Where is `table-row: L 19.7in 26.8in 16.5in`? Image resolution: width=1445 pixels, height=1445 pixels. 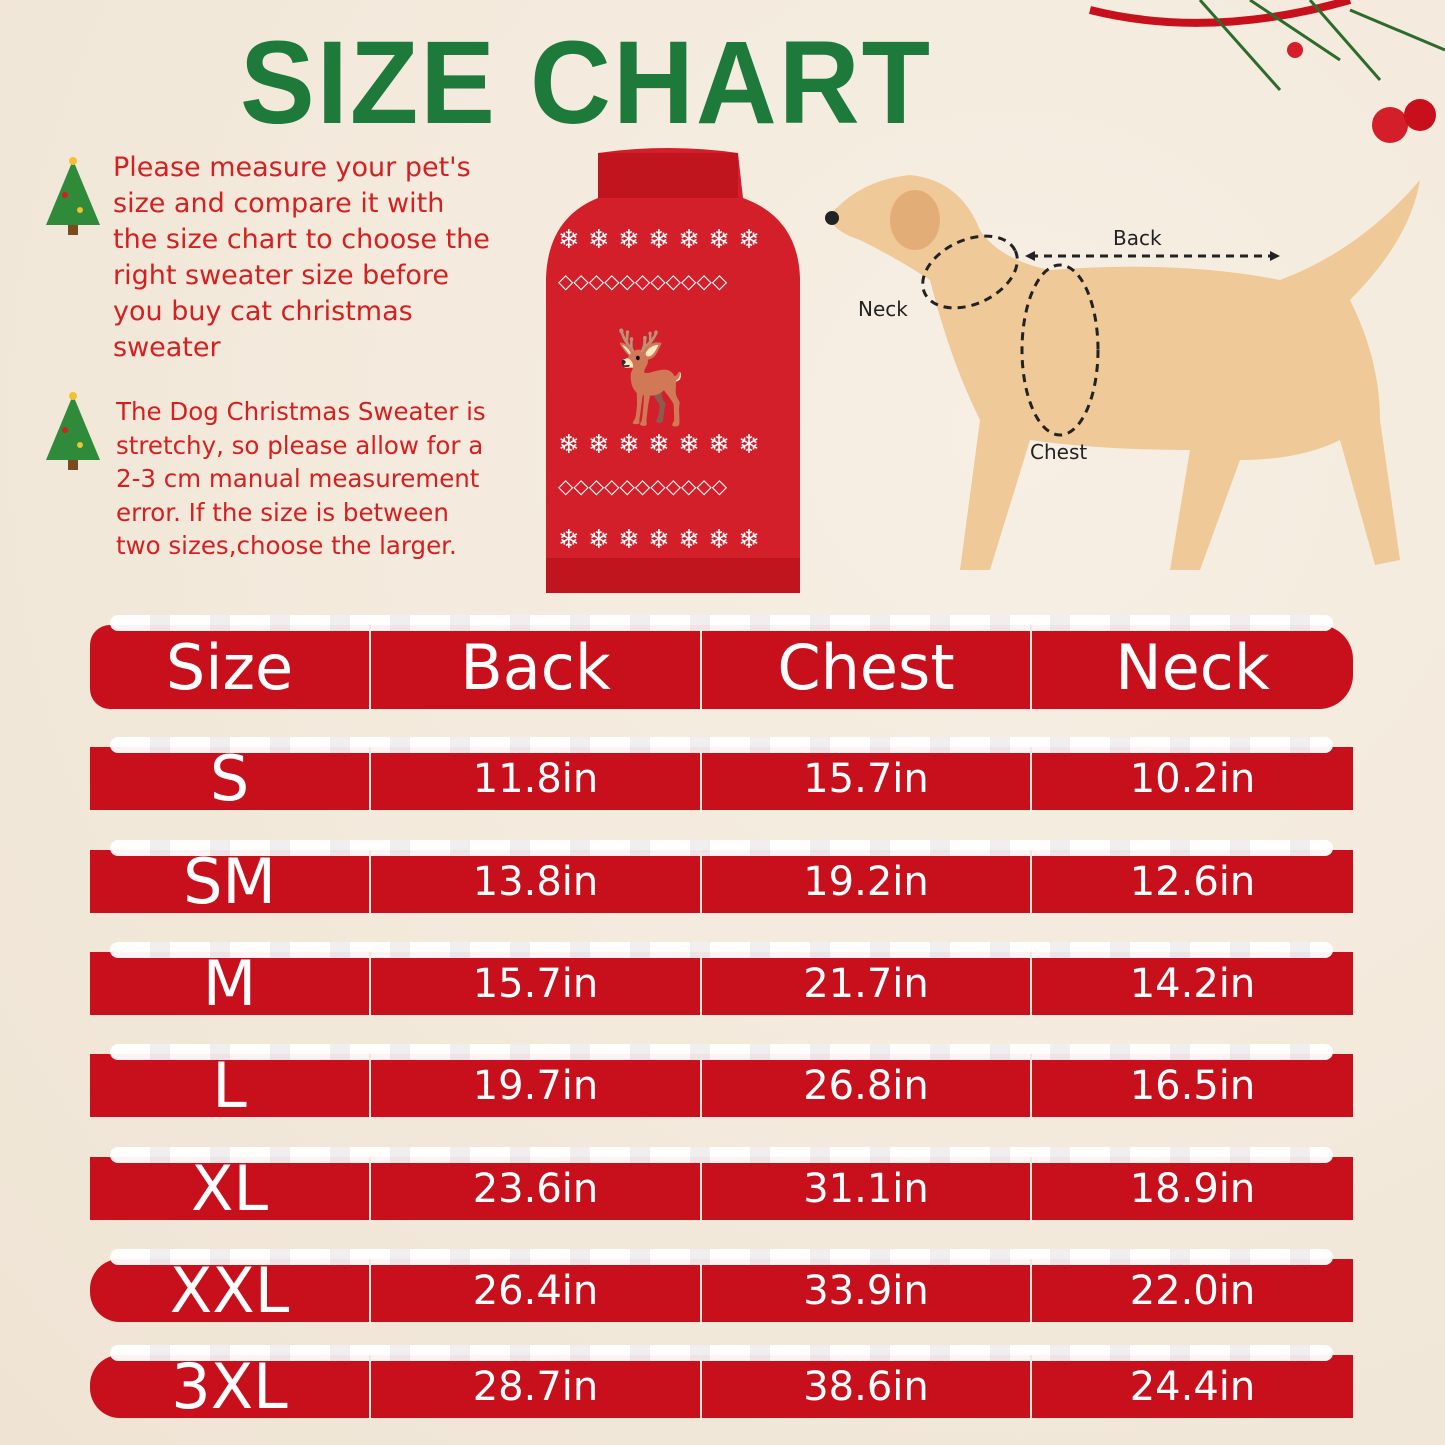
table-row: L 19.7in 26.8in 16.5in is located at coordinates (721, 1083).